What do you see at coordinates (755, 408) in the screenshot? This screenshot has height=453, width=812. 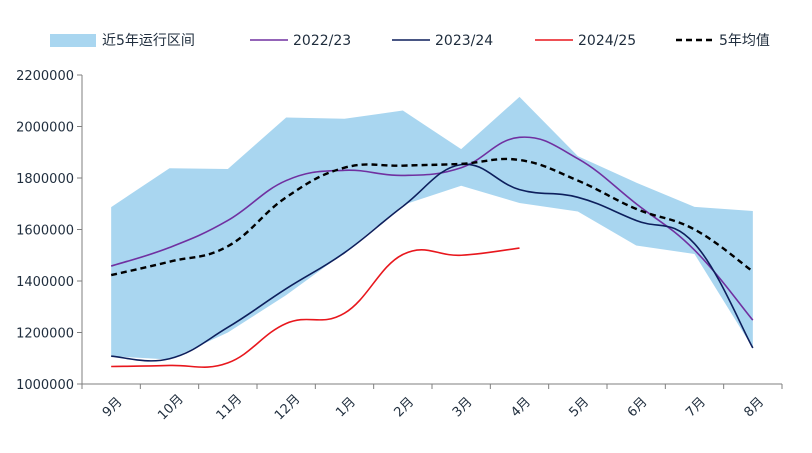 I see `x-tick-label: 8月` at bounding box center [755, 408].